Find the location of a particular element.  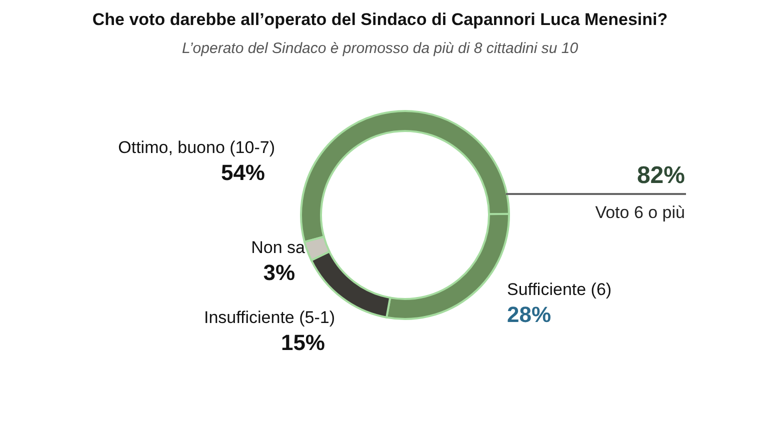

data-label: 54% is located at coordinates (242, 172).